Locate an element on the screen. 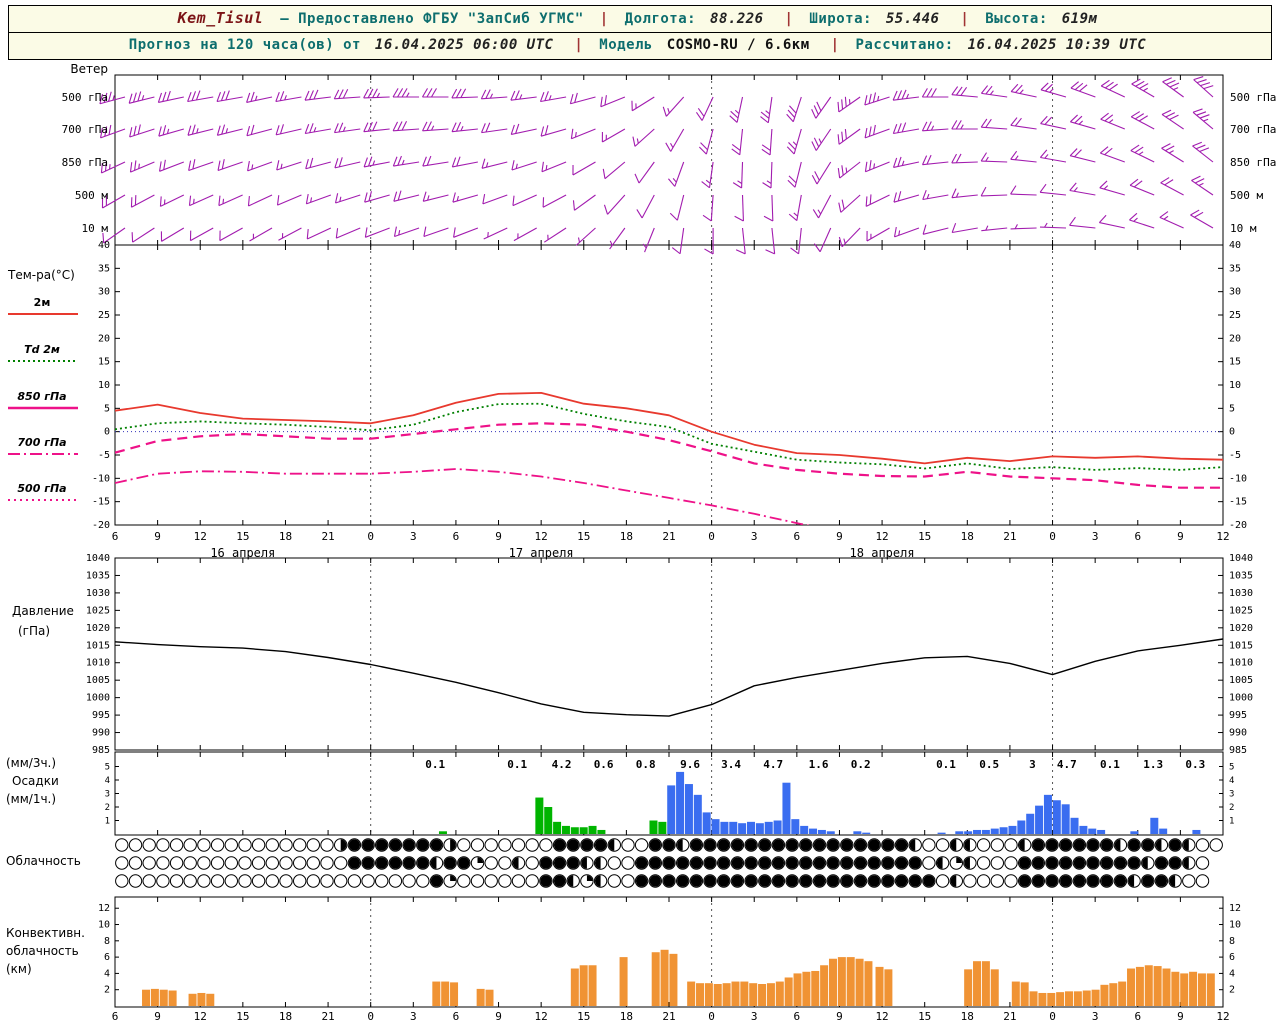 The height and width of the screenshot is (1024, 1280). pressure-panel-title: Давление is located at coordinates (43, 611).